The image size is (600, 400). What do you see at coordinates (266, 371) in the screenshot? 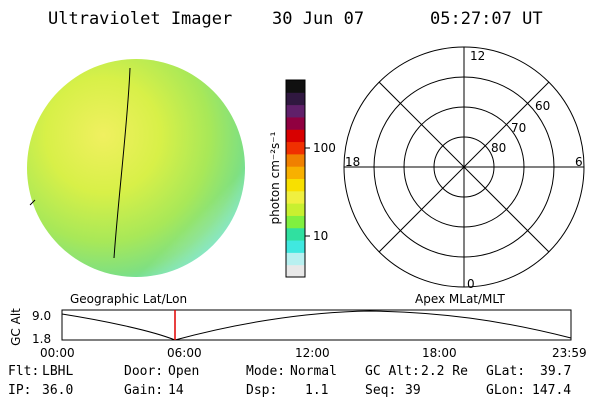
I see `mode-label: Mode:` at bounding box center [266, 371].